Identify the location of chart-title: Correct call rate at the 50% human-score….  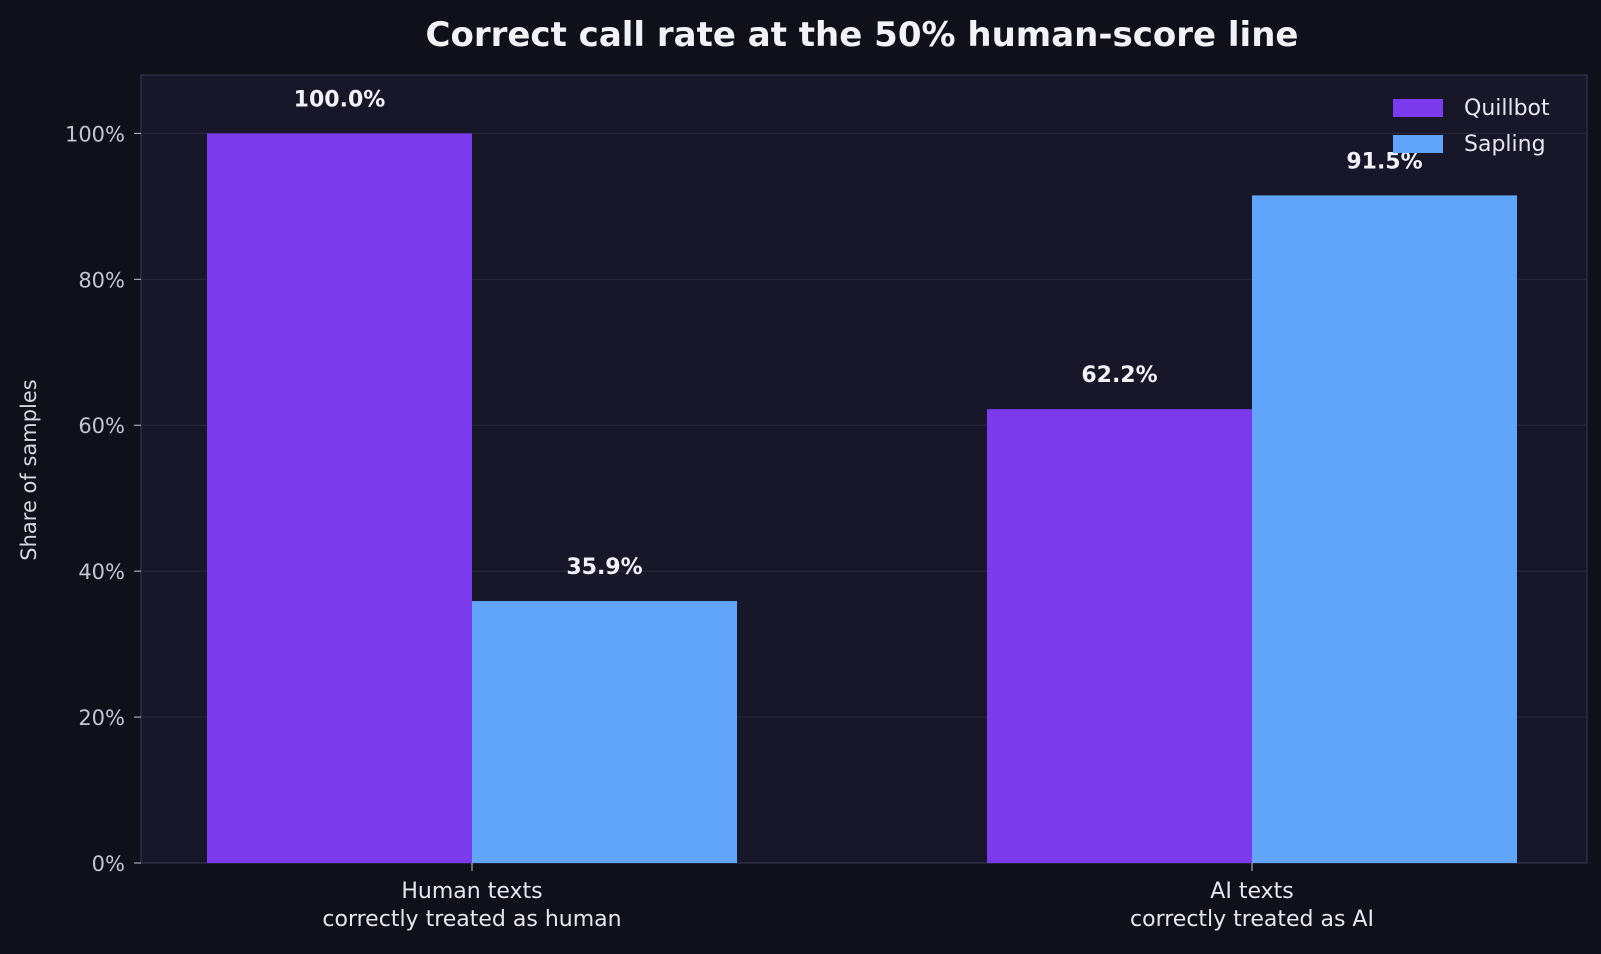
(862, 35).